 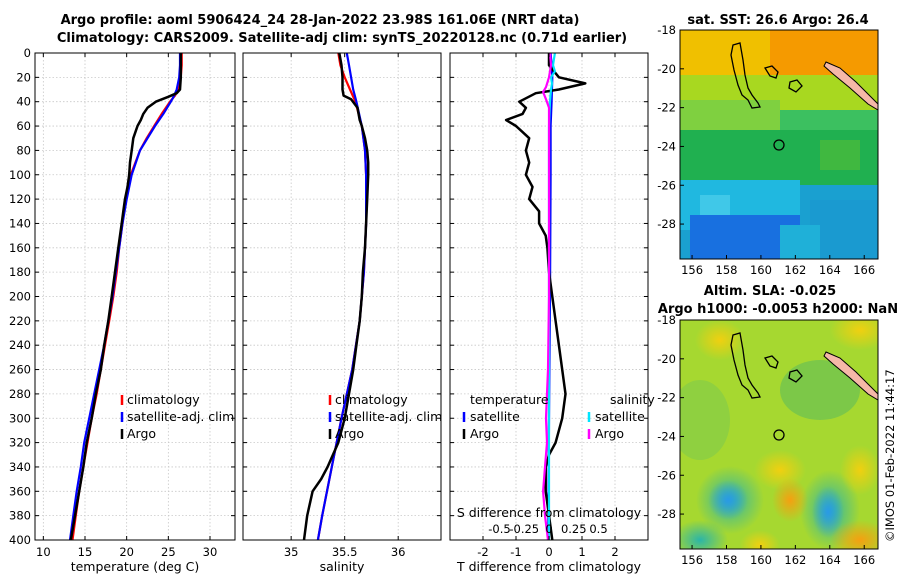 I want to click on temp-ytick-label: 380, so click(x=20, y=516).